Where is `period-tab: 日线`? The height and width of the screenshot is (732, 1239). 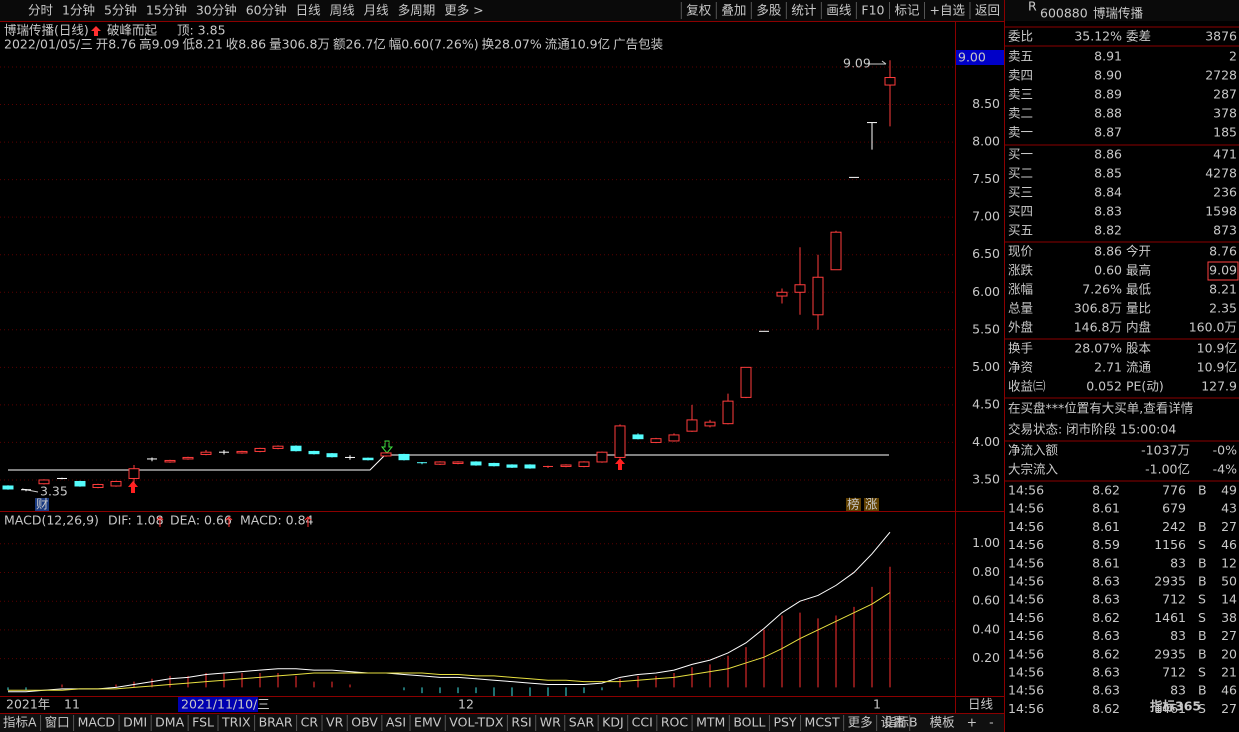 period-tab: 日线 is located at coordinates (309, 10).